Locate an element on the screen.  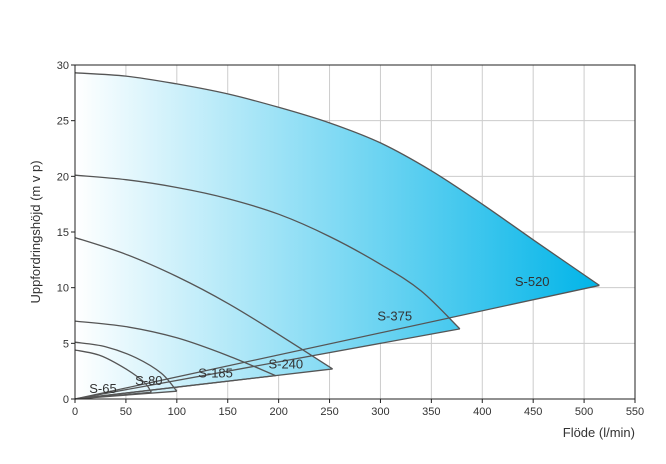
label-s-65: S-65 is located at coordinates (102, 388).